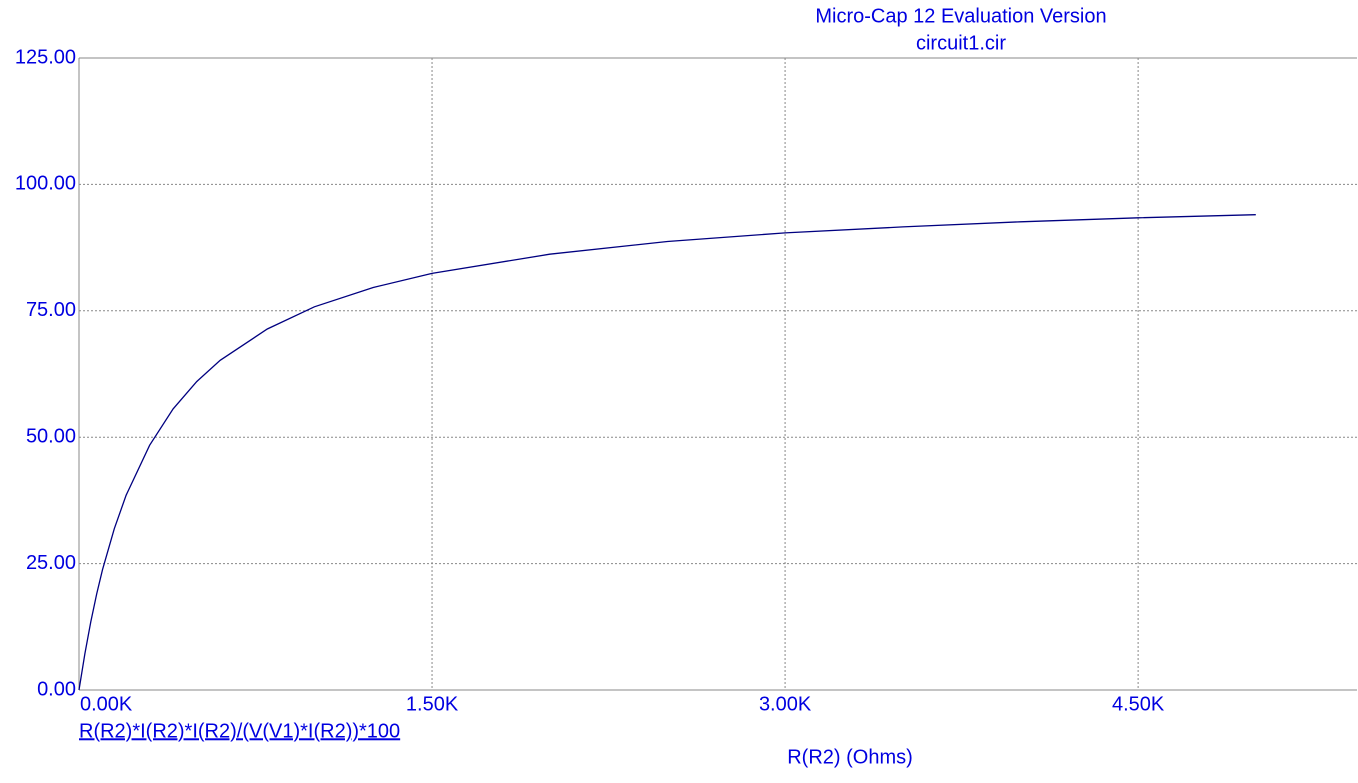 This screenshot has height=783, width=1358. Describe the element at coordinates (432, 704) in the screenshot. I see `x-tick-label: 1.50K` at that location.